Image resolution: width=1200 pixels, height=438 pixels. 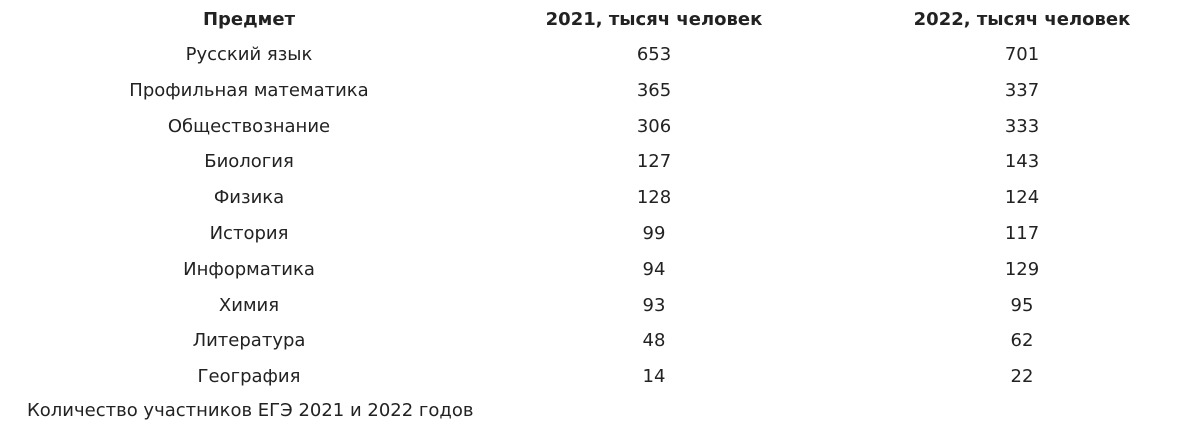 What do you see at coordinates (654, 90) in the screenshot?
I see `table-cell: 365` at bounding box center [654, 90].